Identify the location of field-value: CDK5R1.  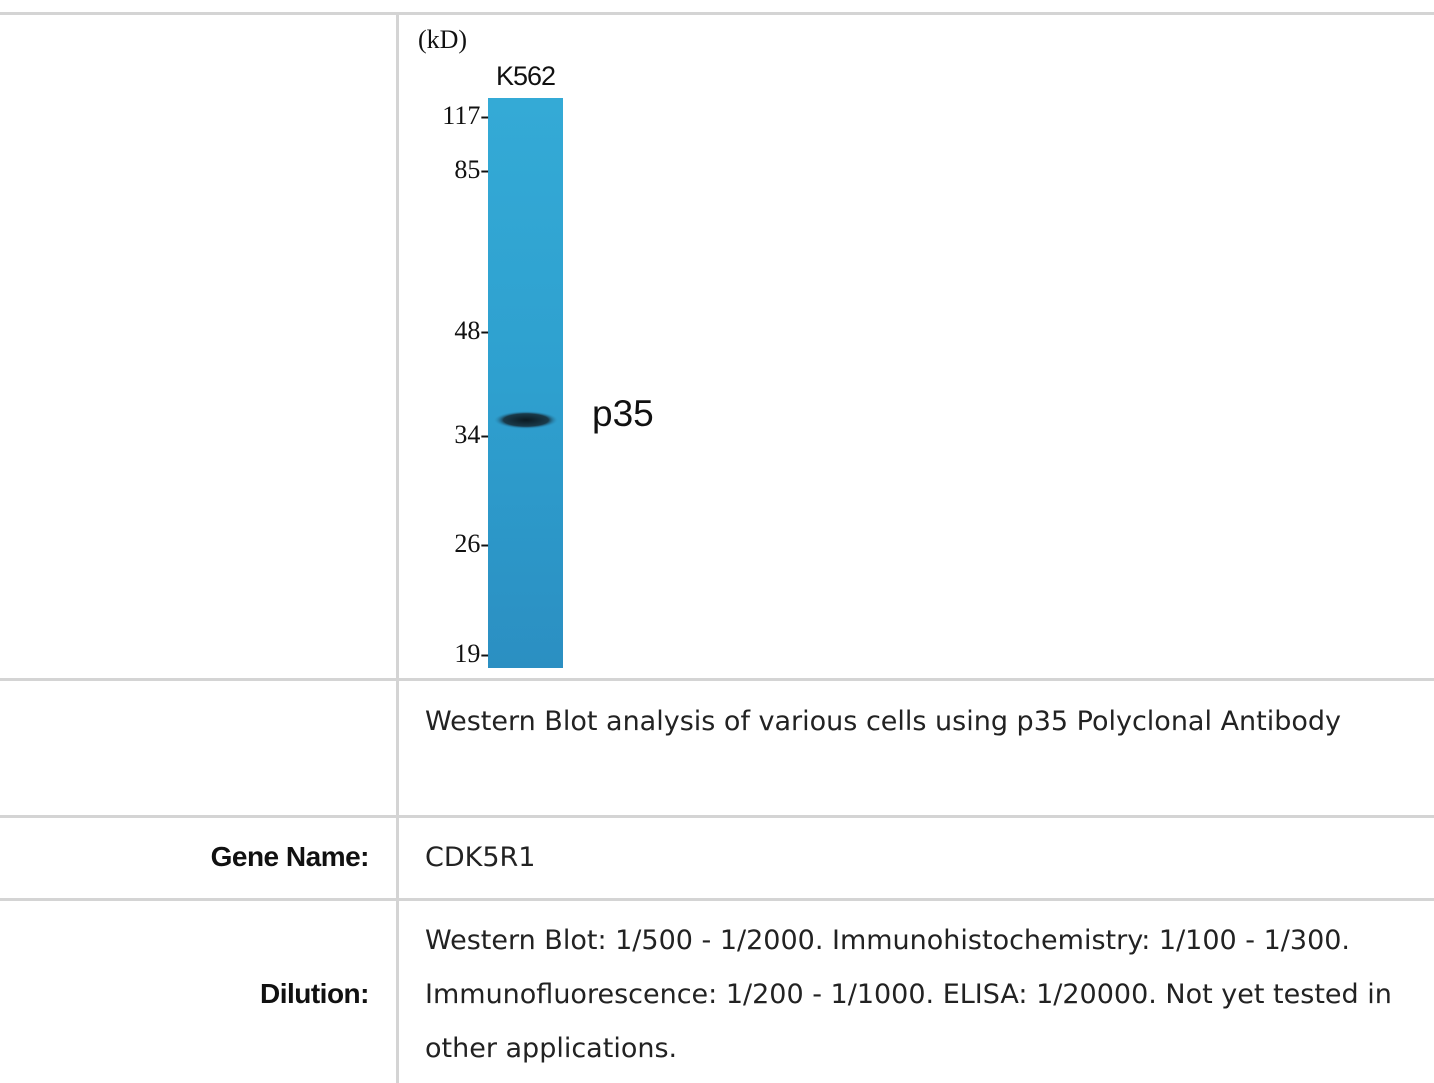
(480, 857).